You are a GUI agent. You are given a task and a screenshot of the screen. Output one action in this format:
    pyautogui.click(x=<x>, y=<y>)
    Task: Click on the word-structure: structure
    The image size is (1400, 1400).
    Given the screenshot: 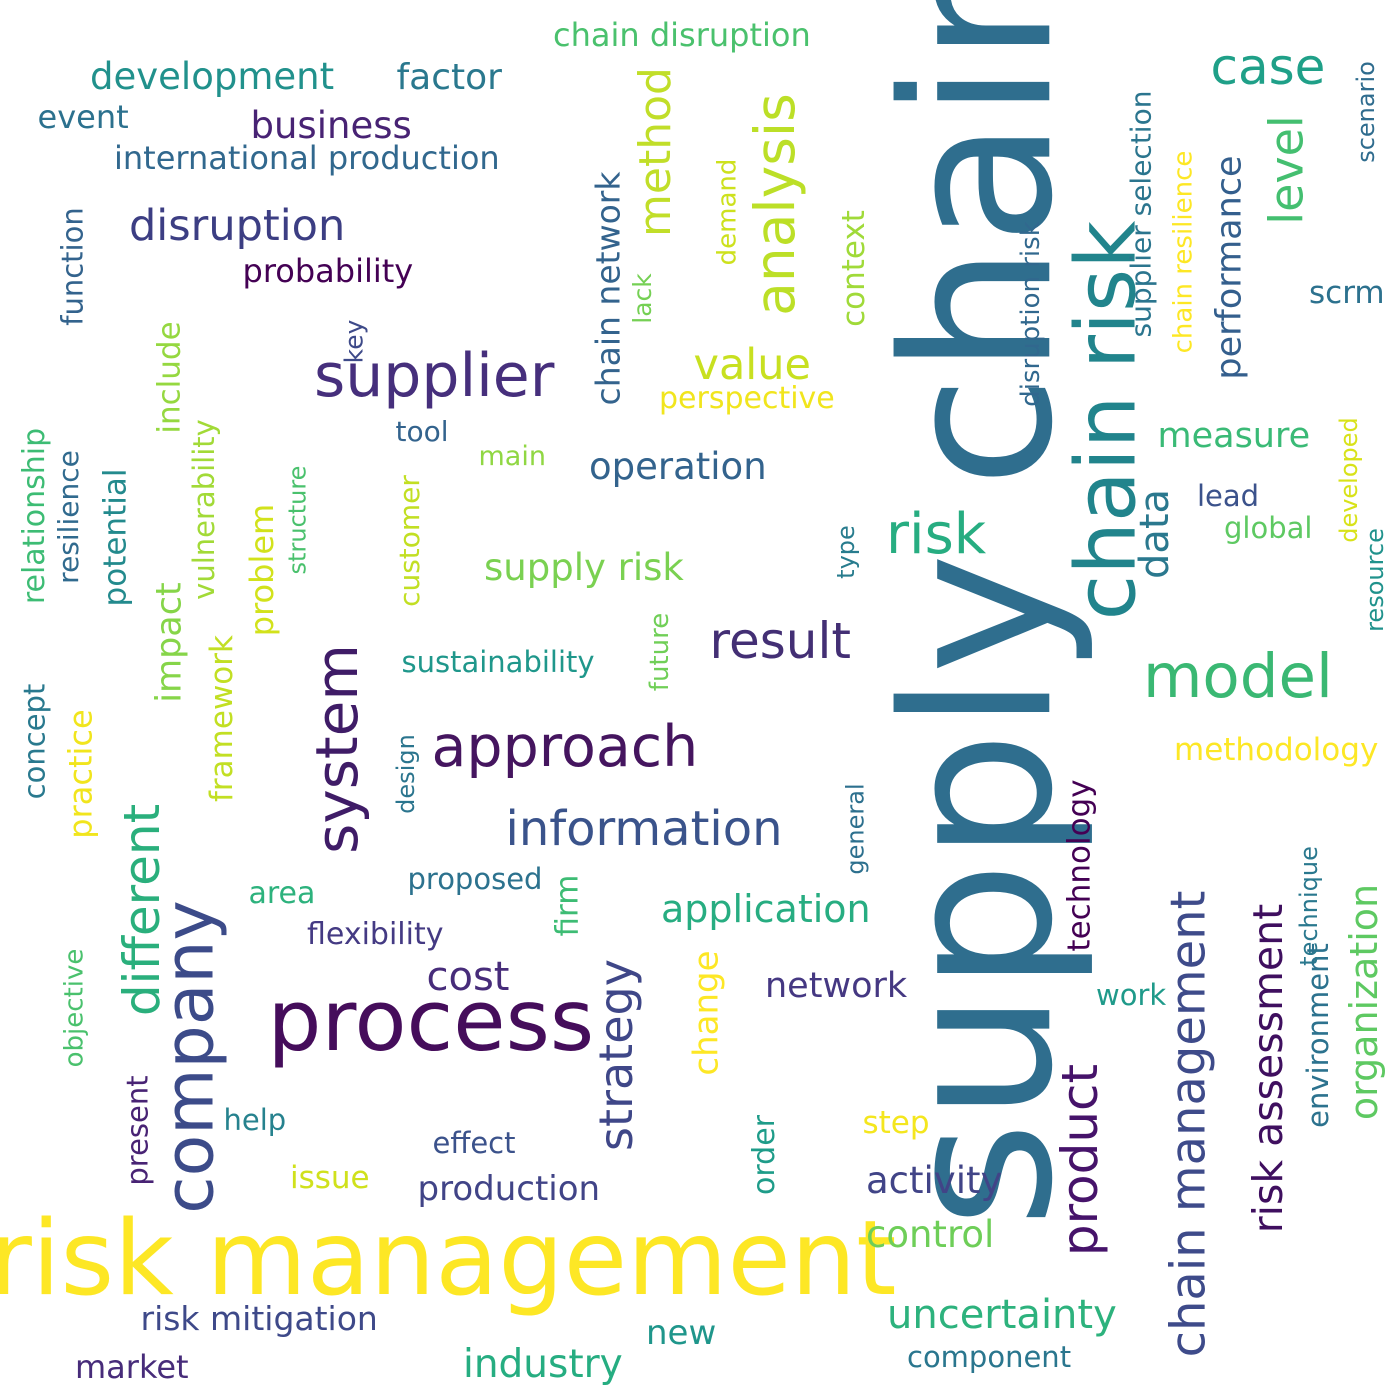 What is the action you would take?
    pyautogui.click(x=296, y=520)
    